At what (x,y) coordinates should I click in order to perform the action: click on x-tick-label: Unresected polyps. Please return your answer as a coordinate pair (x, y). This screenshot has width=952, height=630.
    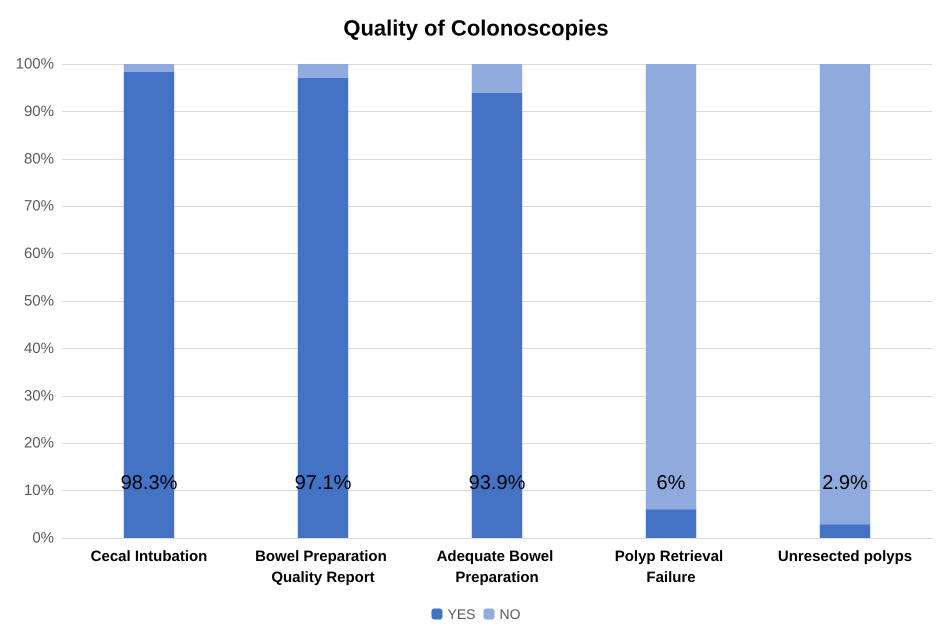
    Looking at the image, I should click on (845, 556).